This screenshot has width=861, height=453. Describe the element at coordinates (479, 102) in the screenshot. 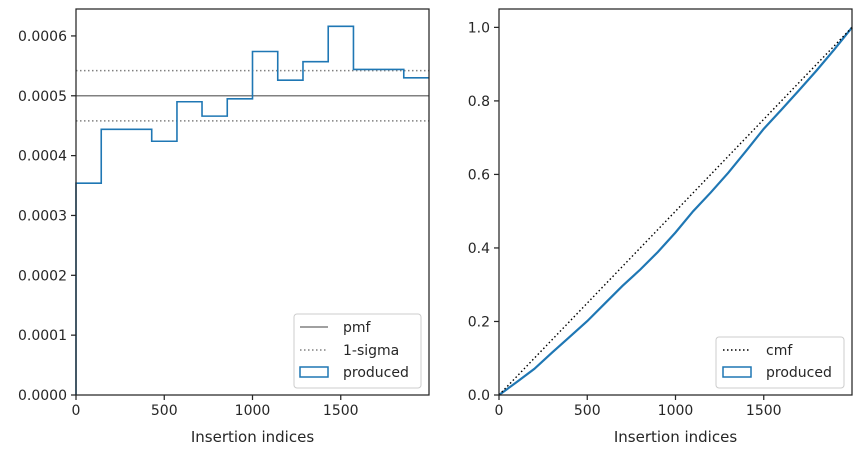

I see `y-tick-label: 0.8` at that location.